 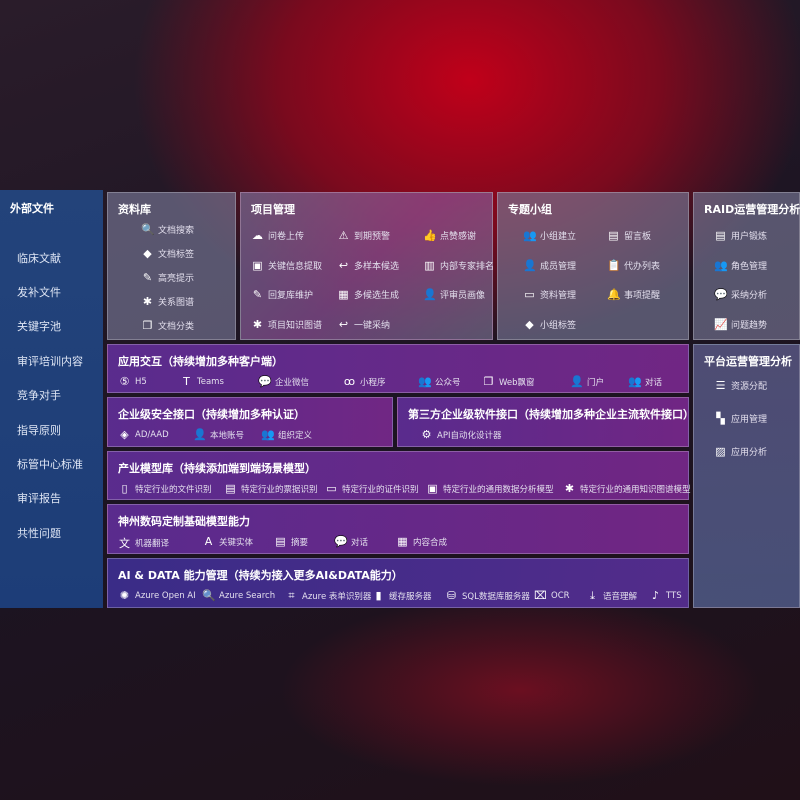 What do you see at coordinates (496, 596) in the screenshot?
I see `feature-label: SQL数据库服务器` at bounding box center [496, 596].